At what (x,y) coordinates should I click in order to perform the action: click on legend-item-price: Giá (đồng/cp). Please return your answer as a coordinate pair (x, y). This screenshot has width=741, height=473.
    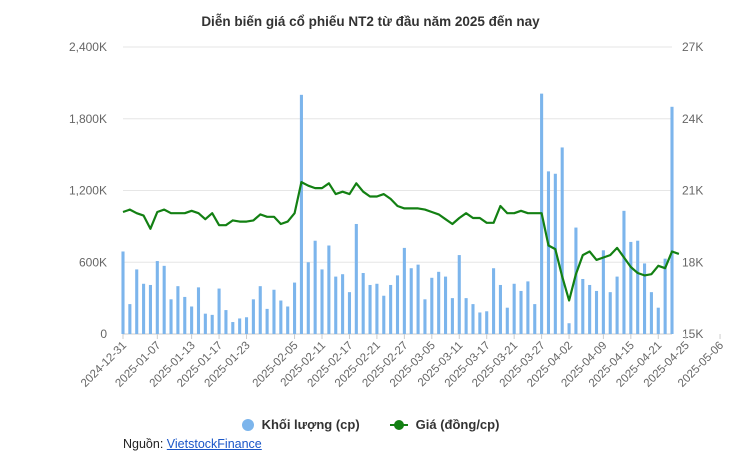
    Looking at the image, I should click on (444, 424).